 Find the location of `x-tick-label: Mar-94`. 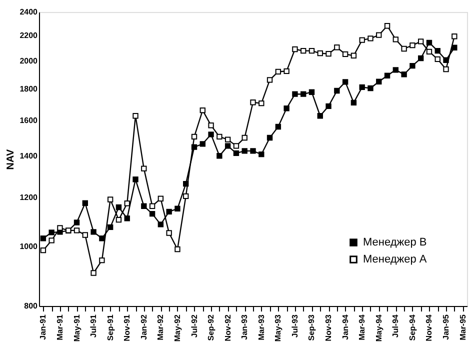

x-tick-label: Mar-94 is located at coordinates (362, 327).